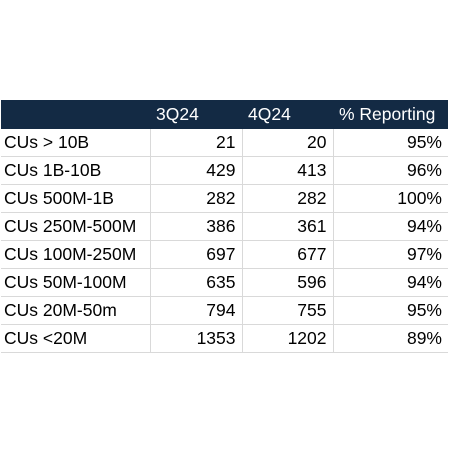 The image size is (450, 450). I want to click on cell-4q24: 282, so click(288, 199).